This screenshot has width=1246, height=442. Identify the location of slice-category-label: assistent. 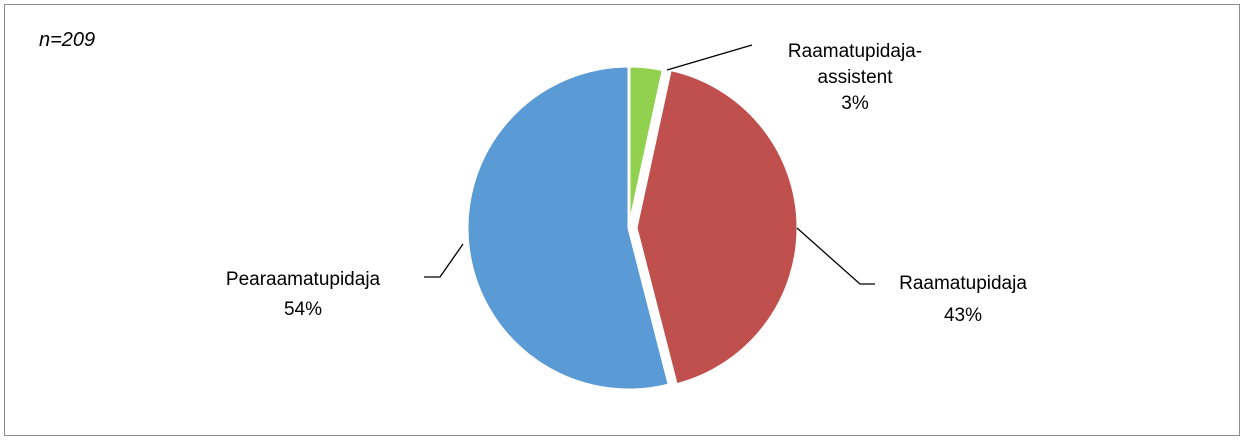
(856, 77).